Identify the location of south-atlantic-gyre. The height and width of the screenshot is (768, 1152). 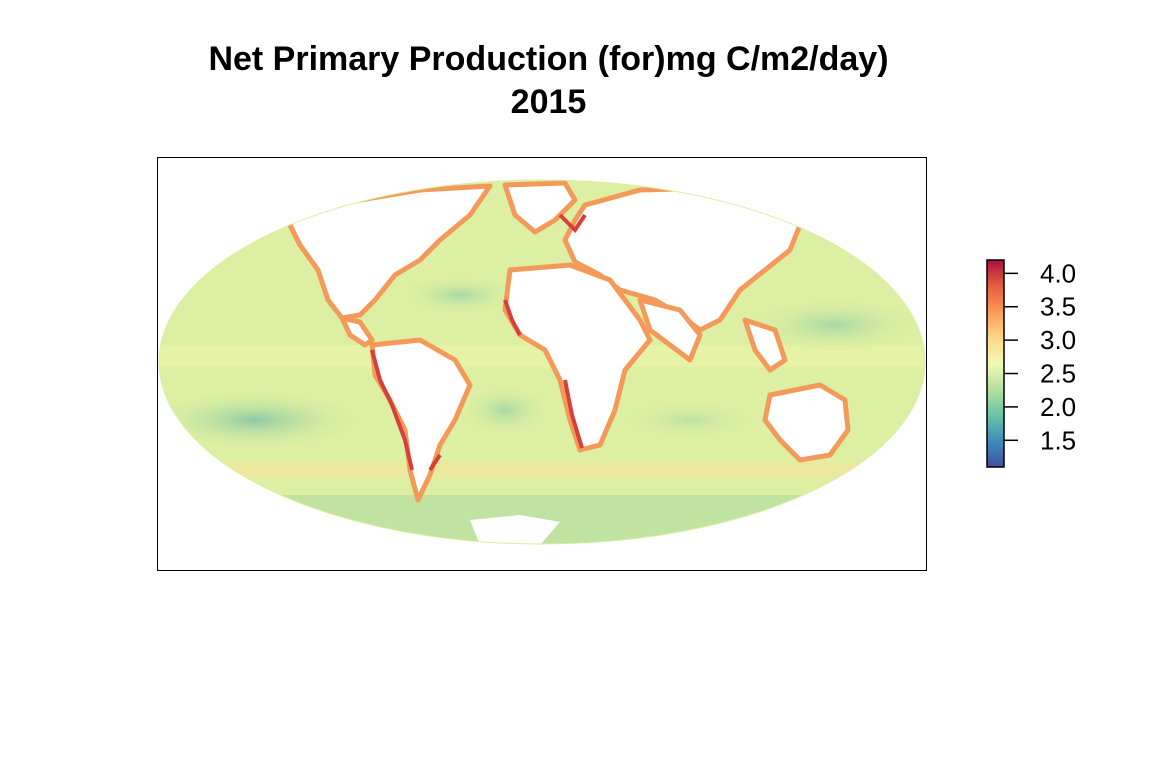
(505, 410).